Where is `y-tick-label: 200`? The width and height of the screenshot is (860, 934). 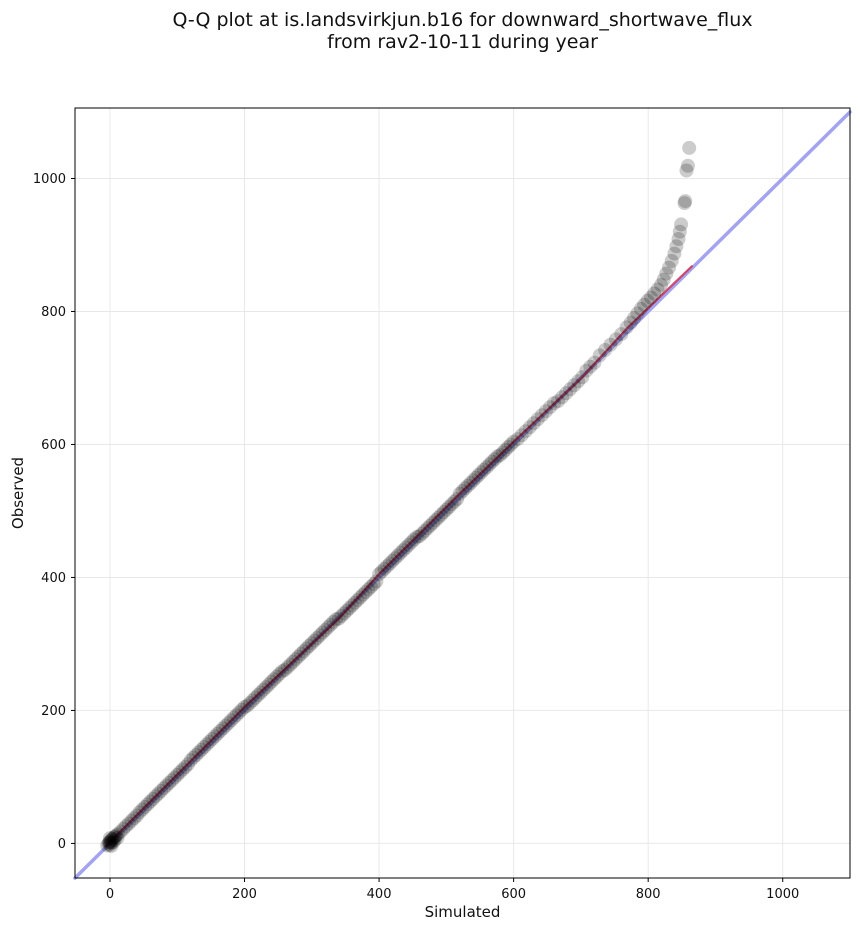
y-tick-label: 200 is located at coordinates (53, 711).